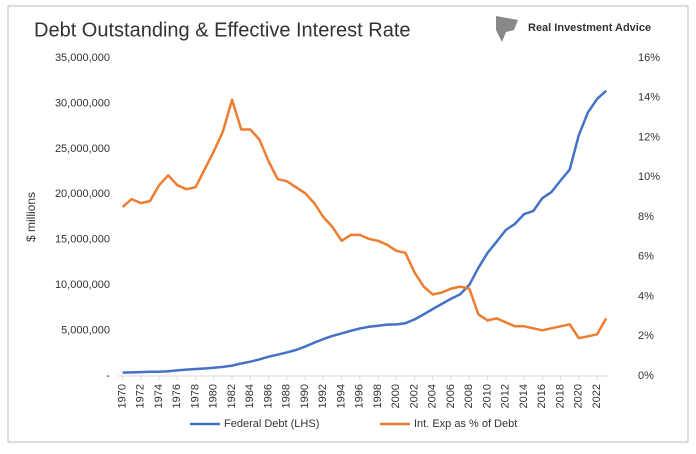  Describe the element at coordinates (649, 177) in the screenshot. I see `y2-tick-label: 10%` at that location.